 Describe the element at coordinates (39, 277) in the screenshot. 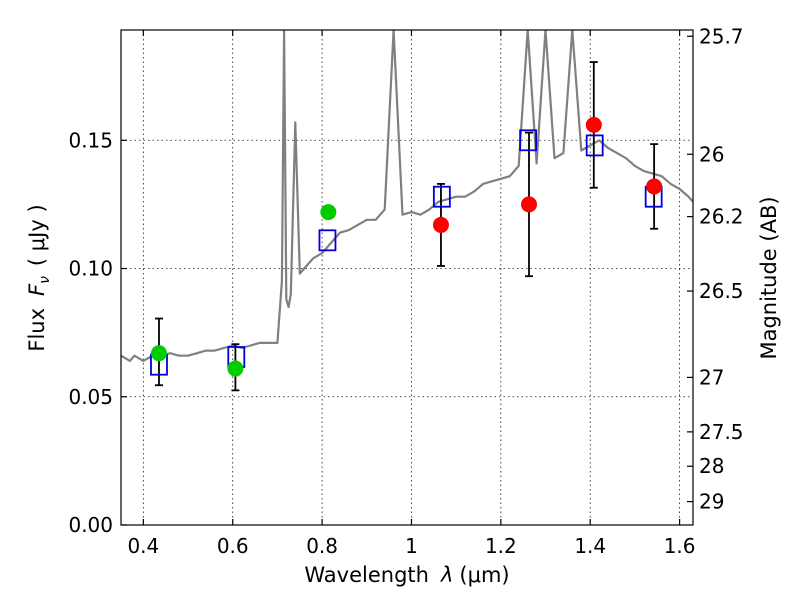

I see `y-axis-label: FluxFν( μJy )` at that location.